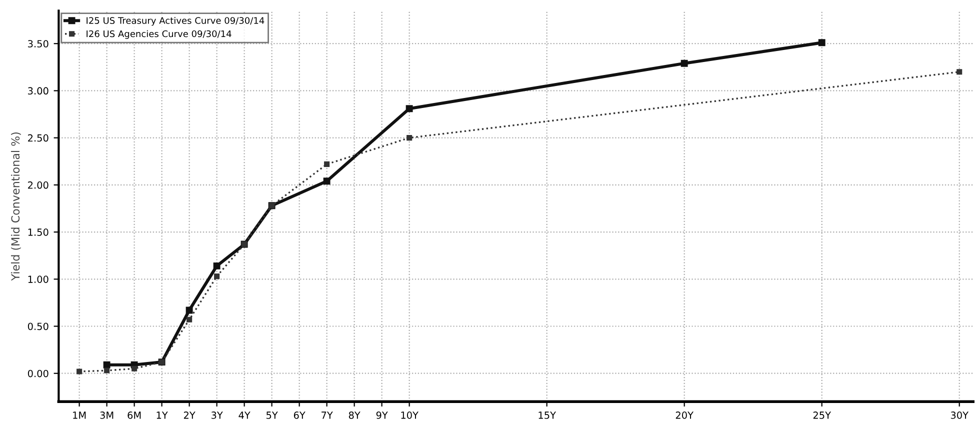 This screenshot has height=425, width=978. Describe the element at coordinates (38, 279) in the screenshot. I see `y-tick-label: 1.00` at that location.